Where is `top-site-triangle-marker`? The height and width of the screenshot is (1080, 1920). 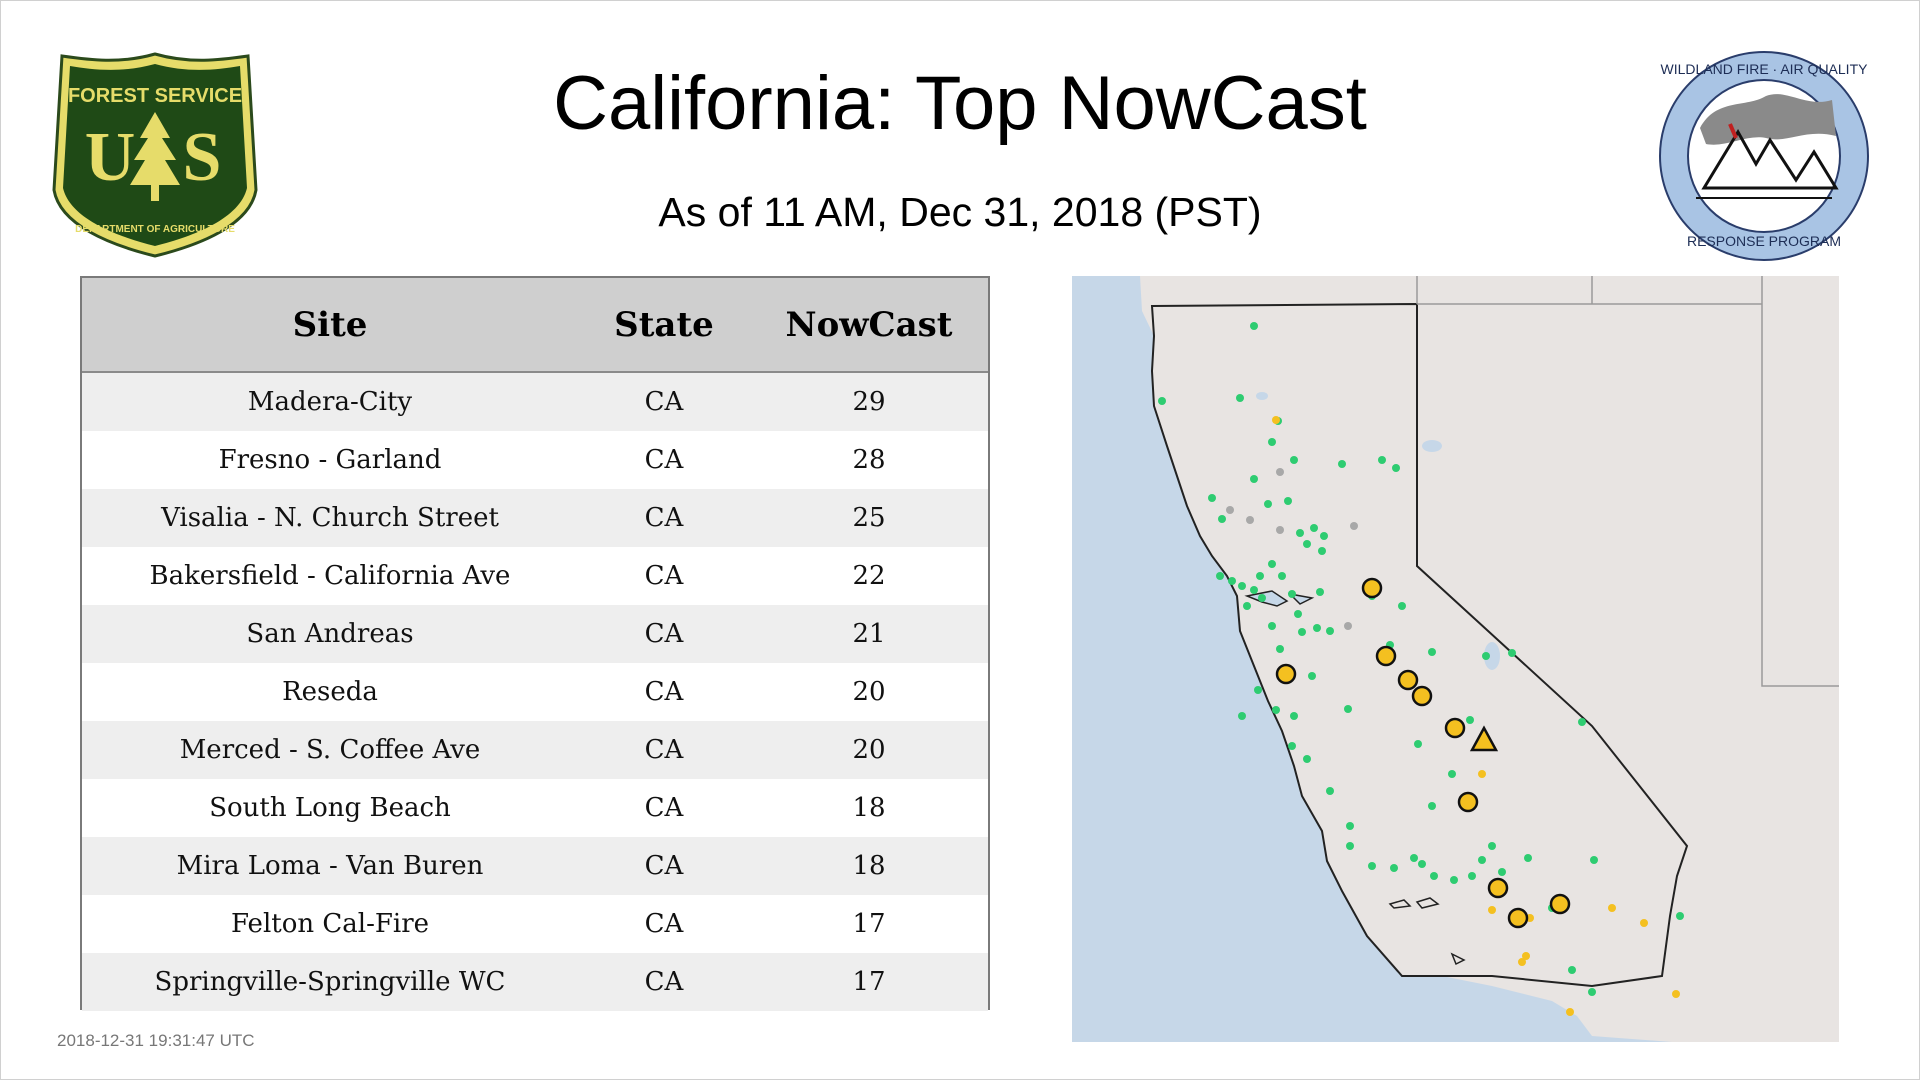
top-site-triangle-marker is located at coordinates (1484, 738).